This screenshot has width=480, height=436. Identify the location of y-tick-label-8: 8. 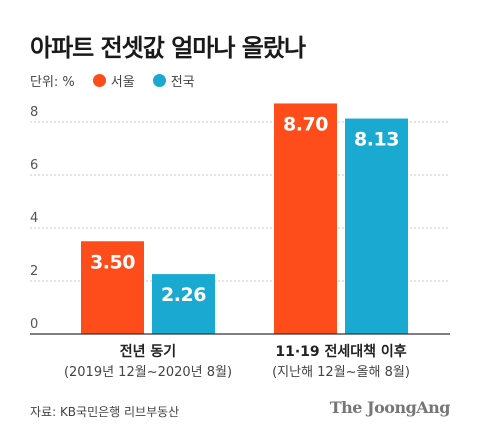
(34, 112).